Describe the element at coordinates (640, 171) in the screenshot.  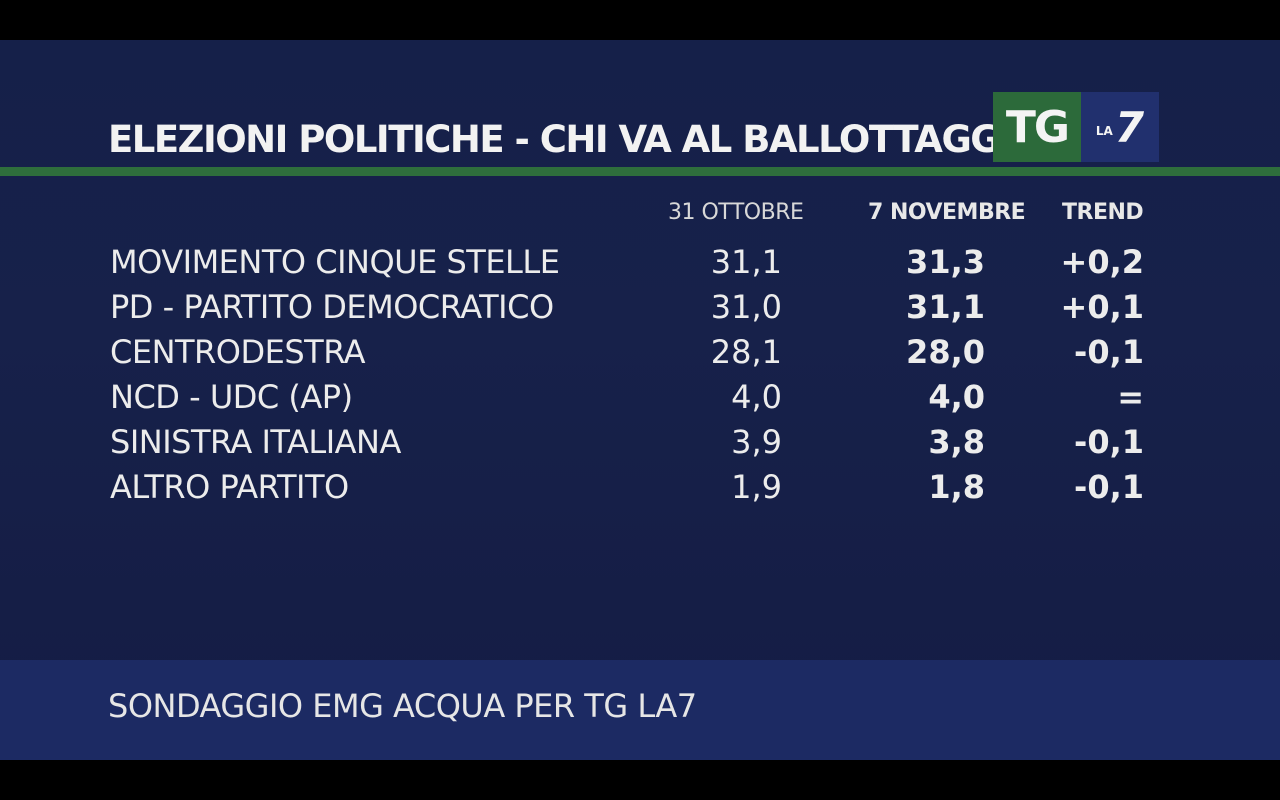
I see `title-divider` at that location.